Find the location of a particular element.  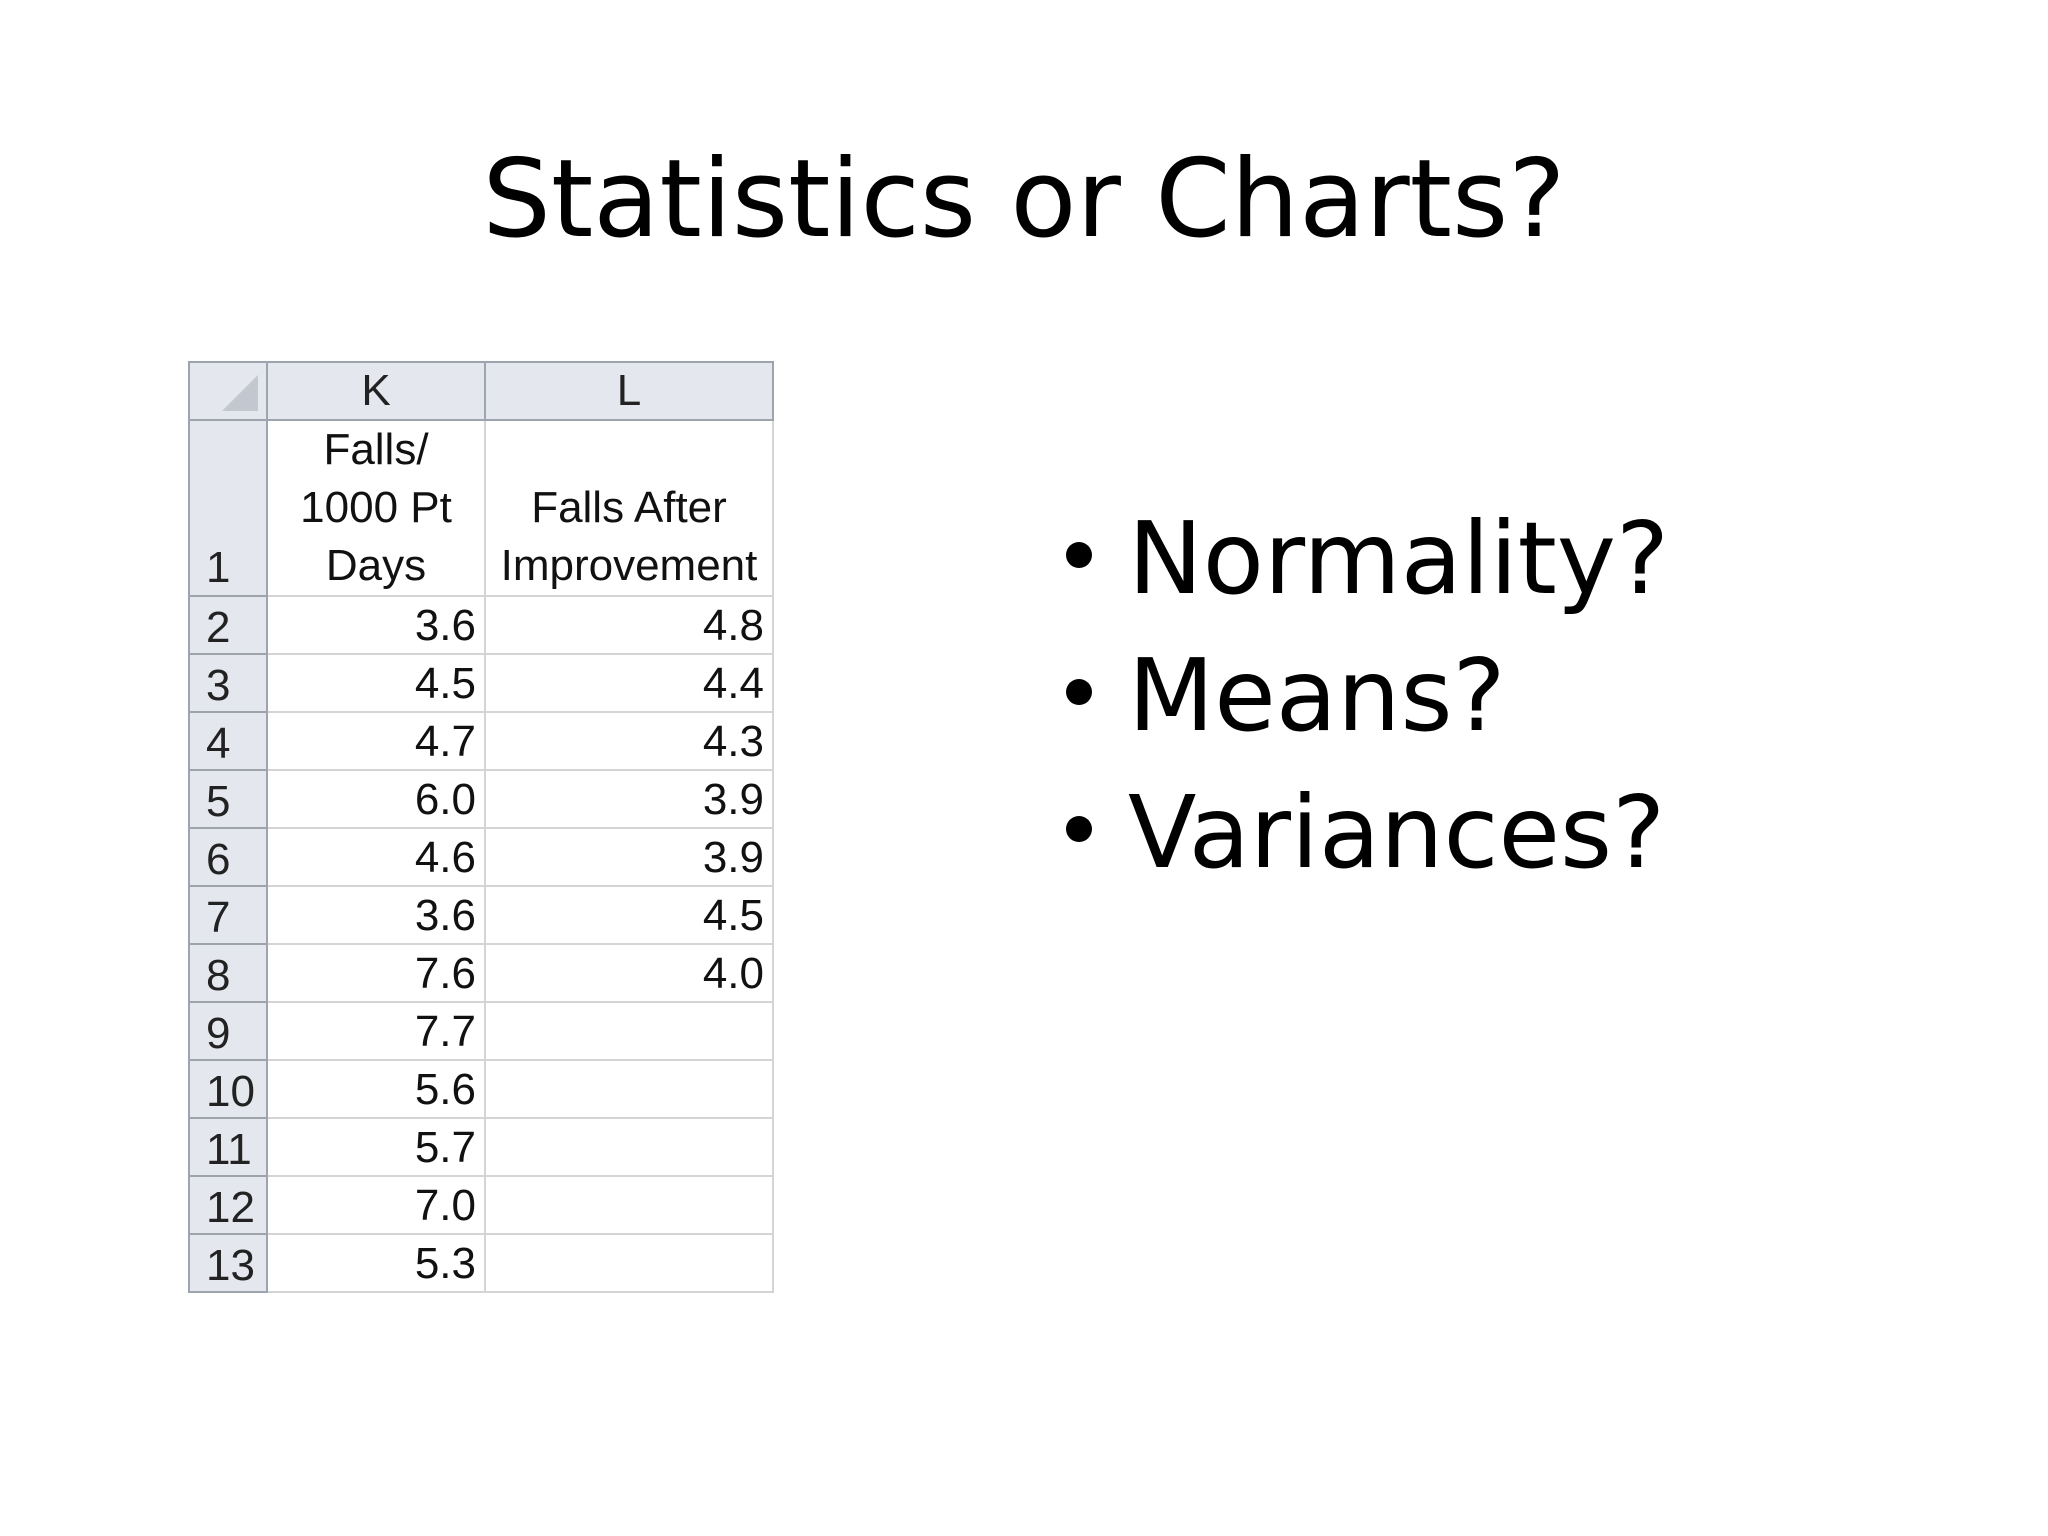

cell-l: 4.4 is located at coordinates (629, 683).